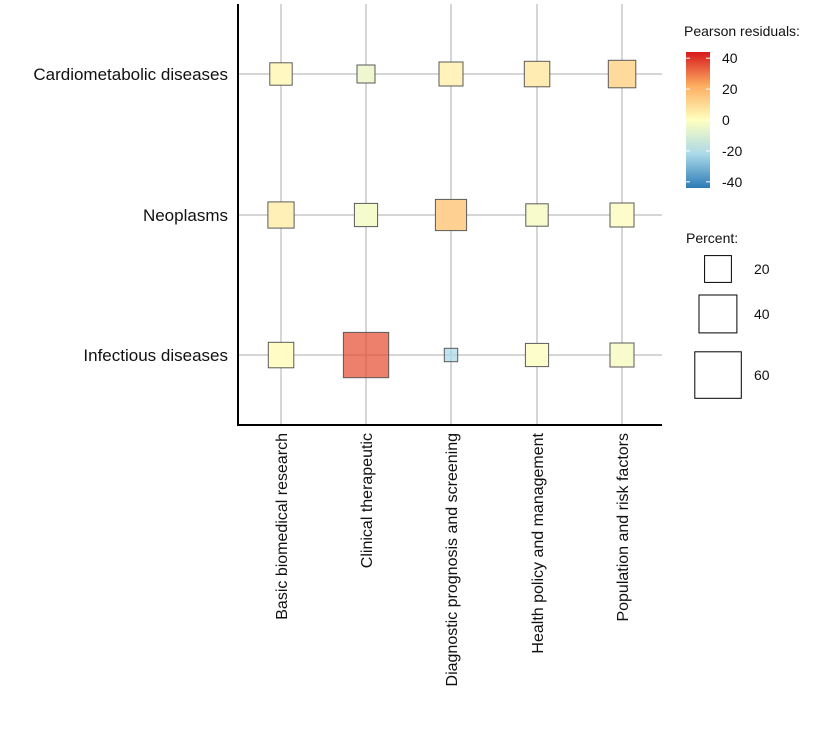  What do you see at coordinates (712, 238) in the screenshot?
I see `percent-legend-title: Percent:` at bounding box center [712, 238].